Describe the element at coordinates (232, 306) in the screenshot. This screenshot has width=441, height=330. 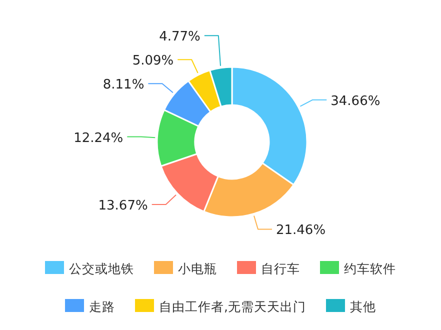
I see `legend-label: 自由工作者,无需天天出门` at that location.